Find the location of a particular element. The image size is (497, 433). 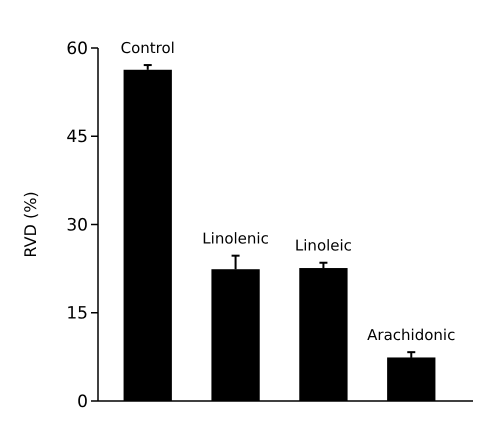

x-tick-label: Control is located at coordinates (147, 48).